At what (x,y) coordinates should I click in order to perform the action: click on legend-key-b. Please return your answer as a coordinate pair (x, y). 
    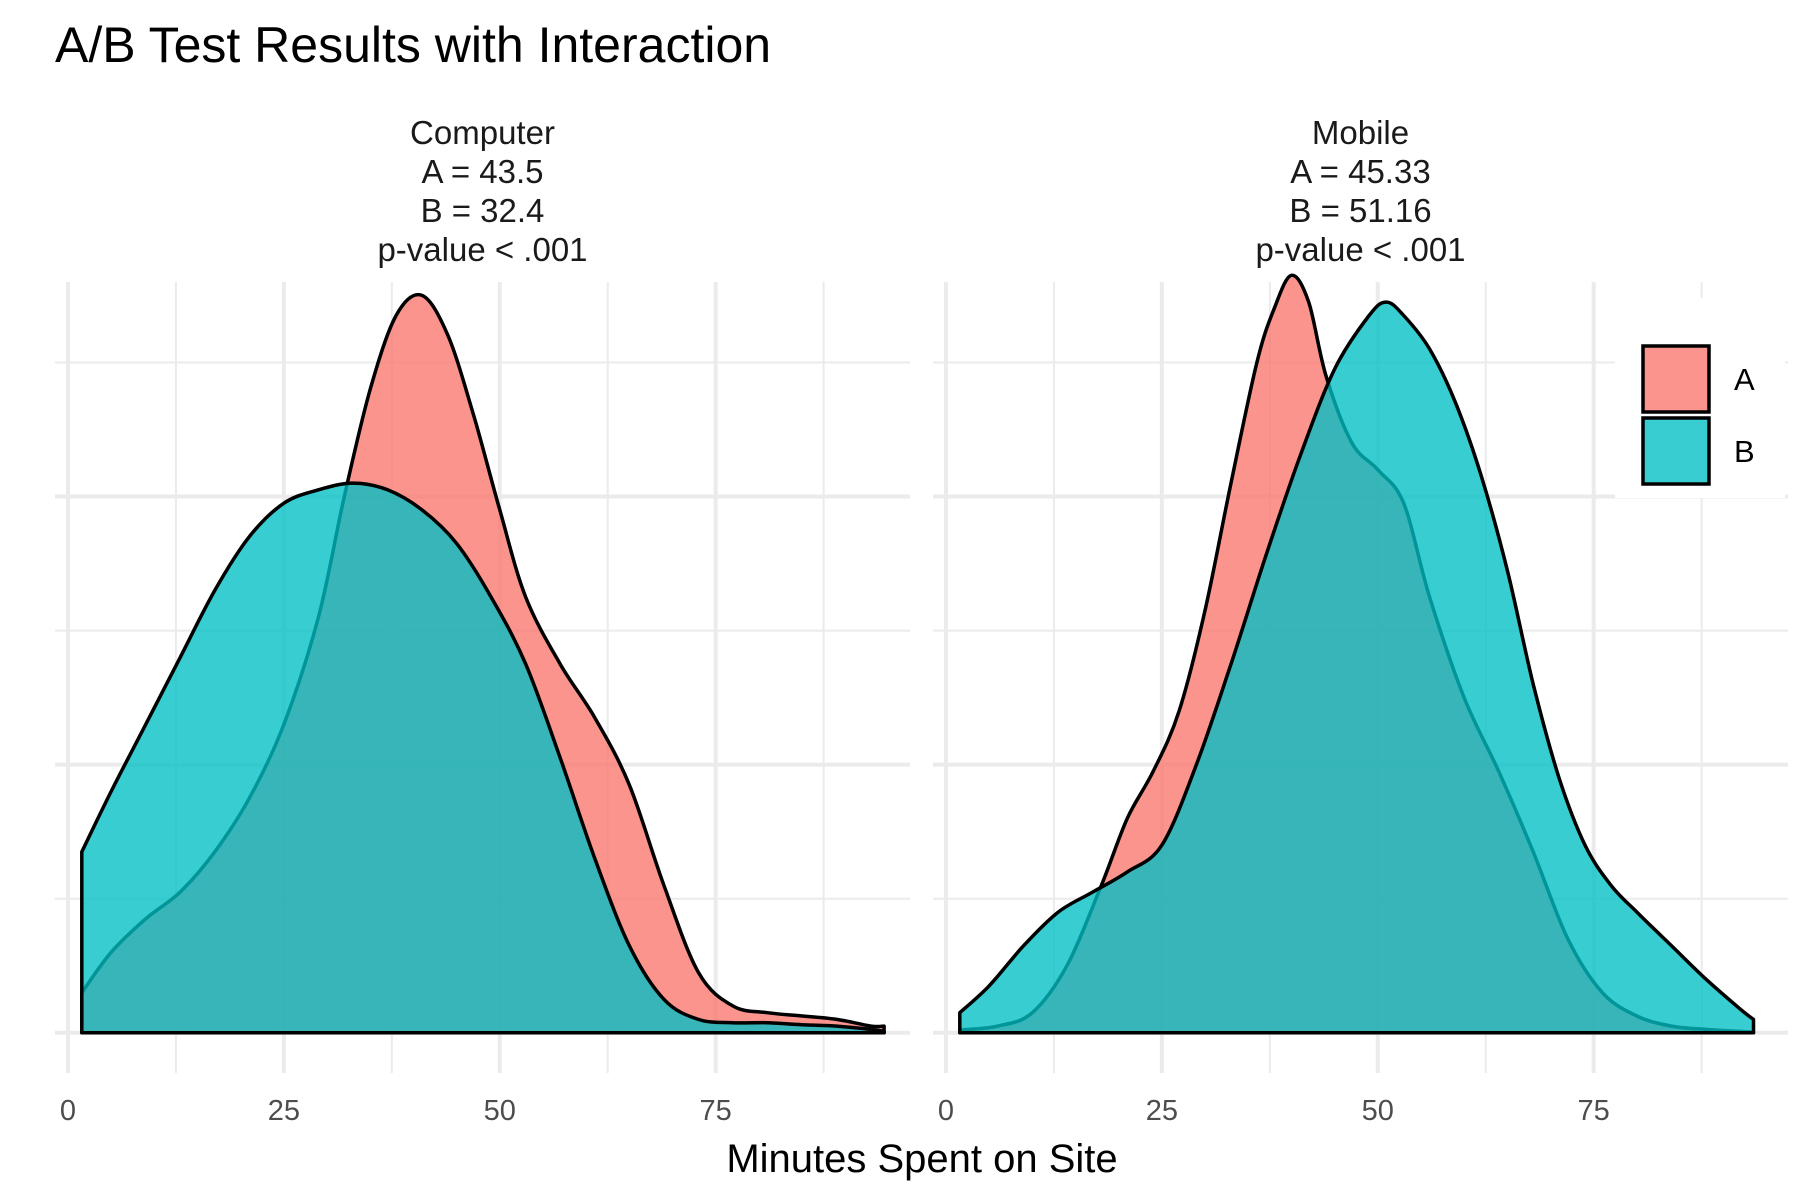
    Looking at the image, I should click on (1676, 451).